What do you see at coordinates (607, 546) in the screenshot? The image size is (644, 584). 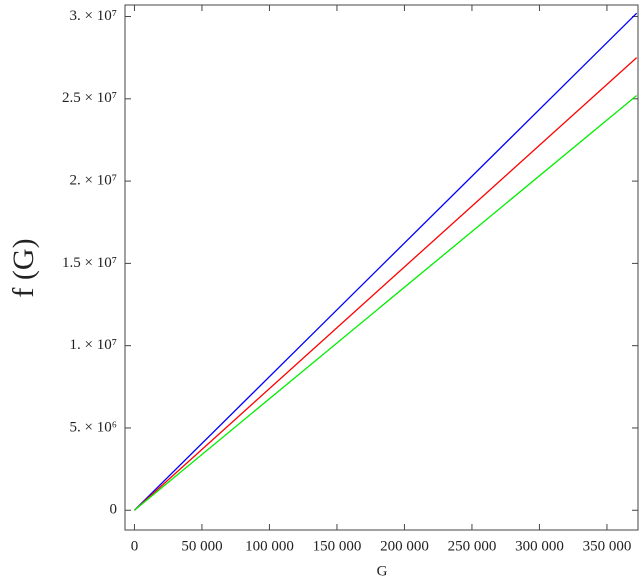 I see `x-tick-label: 350 000` at bounding box center [607, 546].